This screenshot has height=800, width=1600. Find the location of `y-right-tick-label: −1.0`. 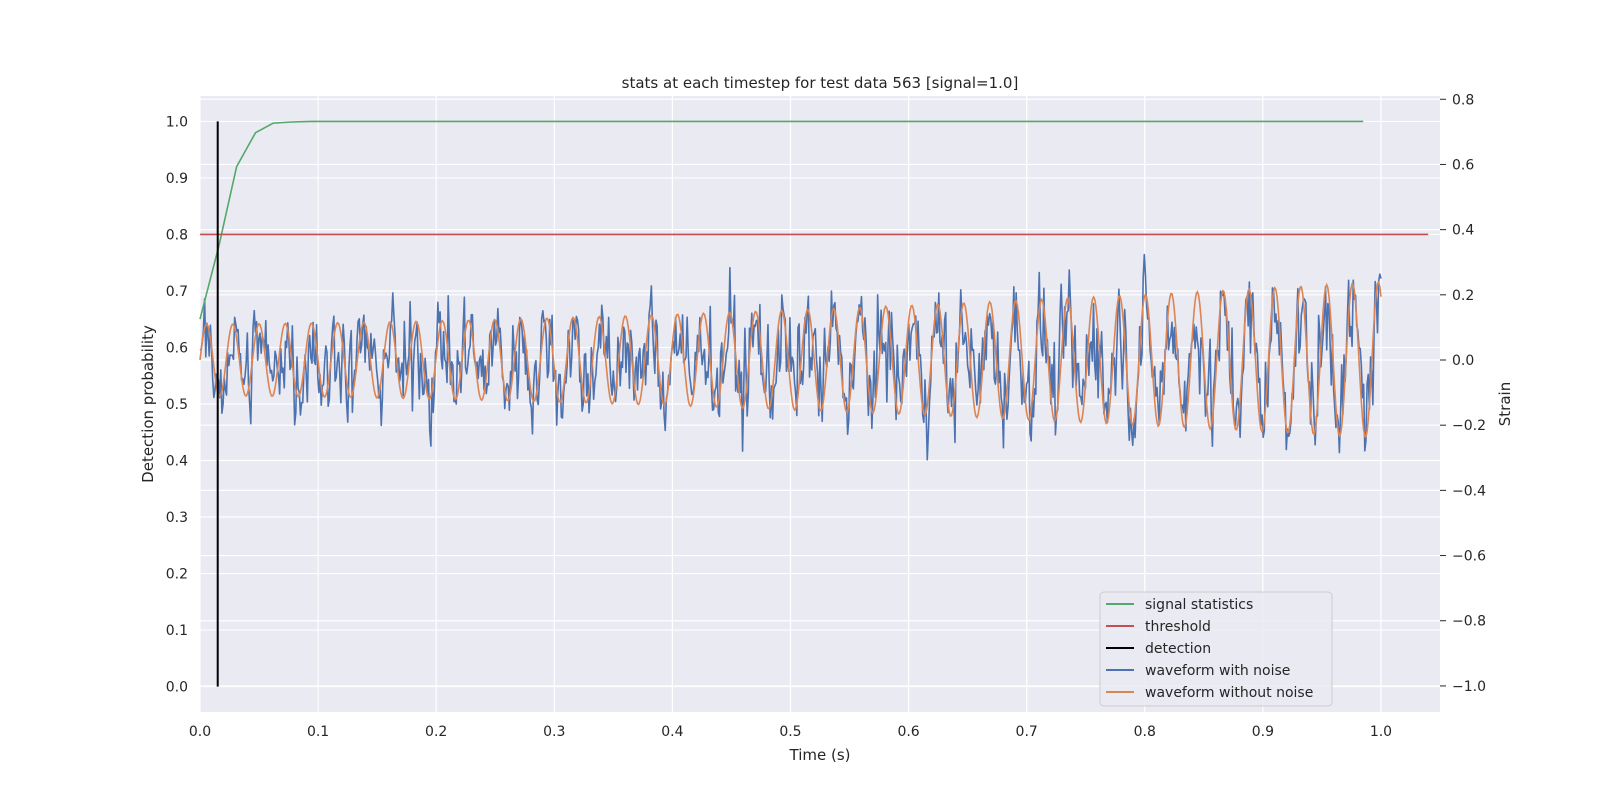

y-right-tick-label: −1.0 is located at coordinates (1469, 687).